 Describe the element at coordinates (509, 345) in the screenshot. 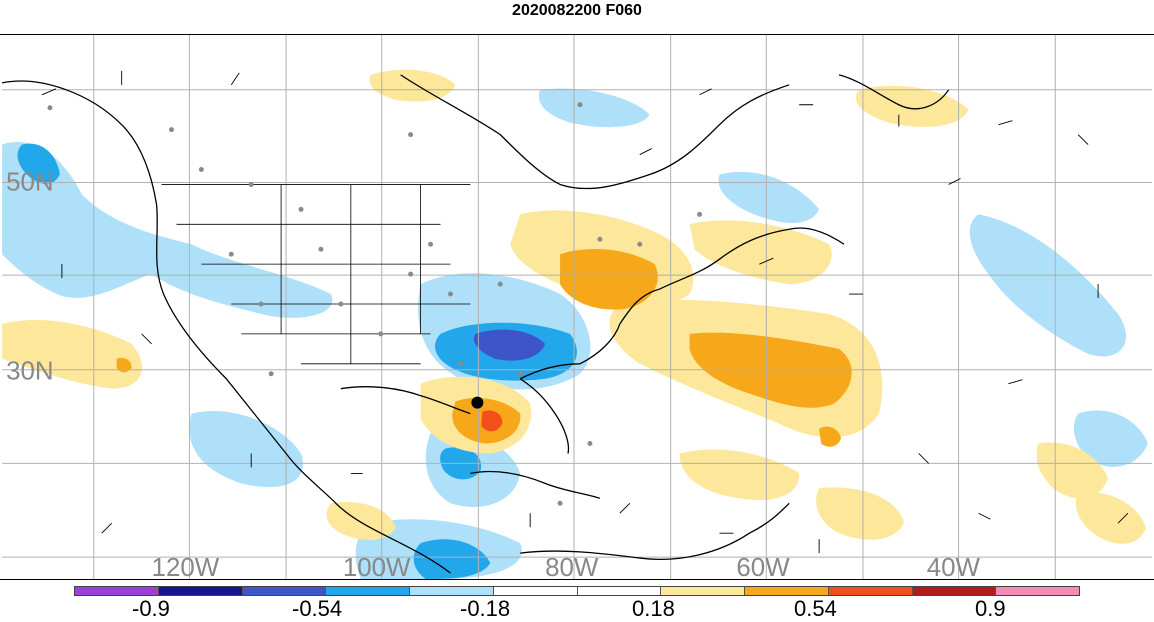

I see `neg-field-se-us-core` at that location.